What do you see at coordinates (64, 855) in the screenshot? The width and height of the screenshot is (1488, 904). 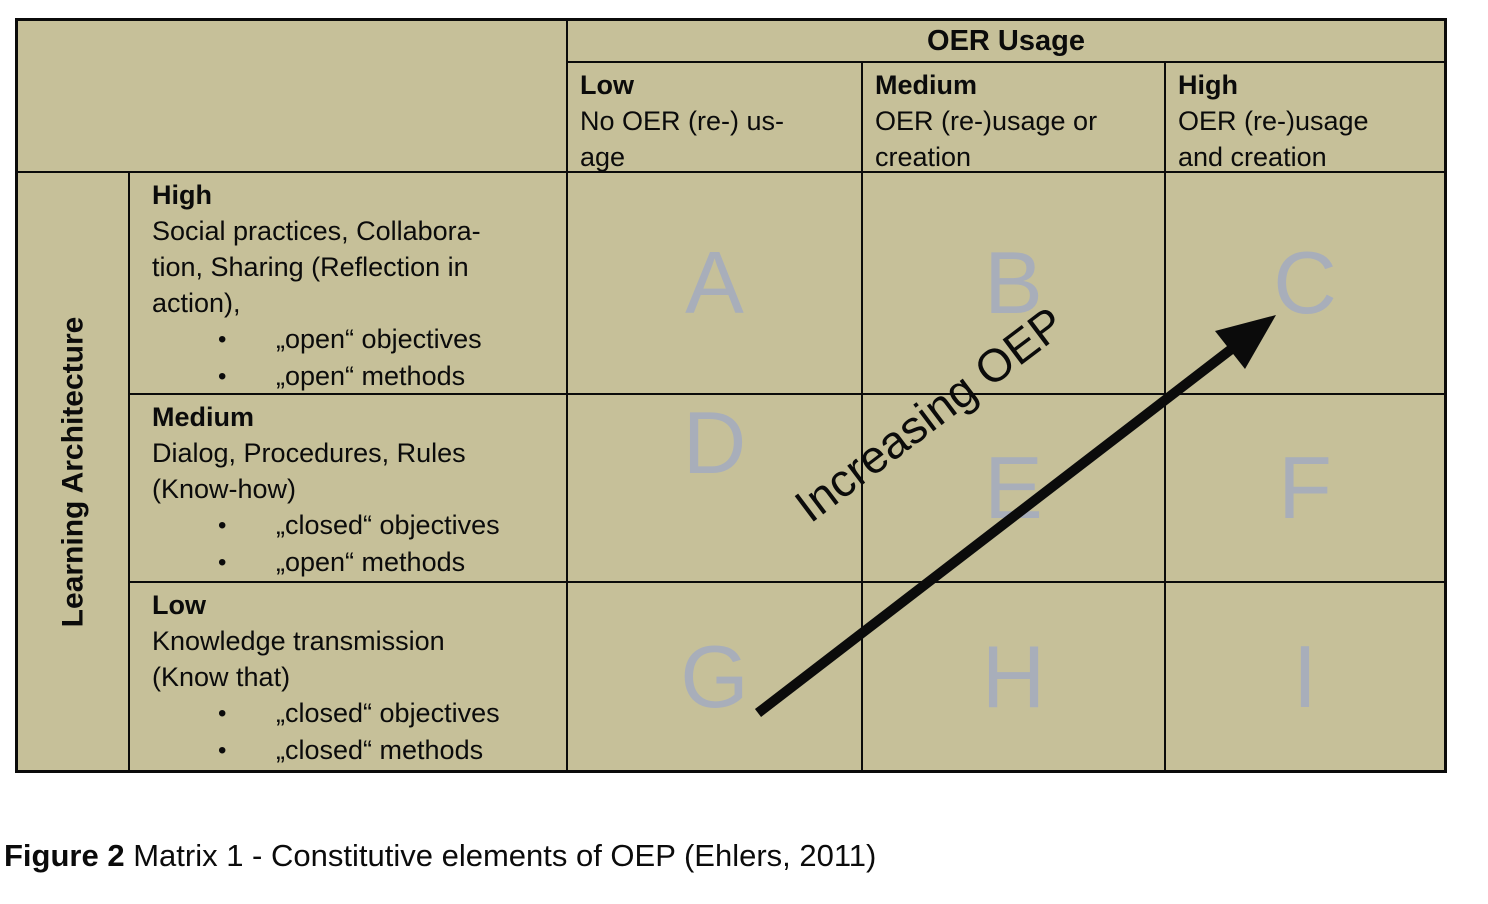 I see `figure-caption-label: Figure 2` at bounding box center [64, 855].